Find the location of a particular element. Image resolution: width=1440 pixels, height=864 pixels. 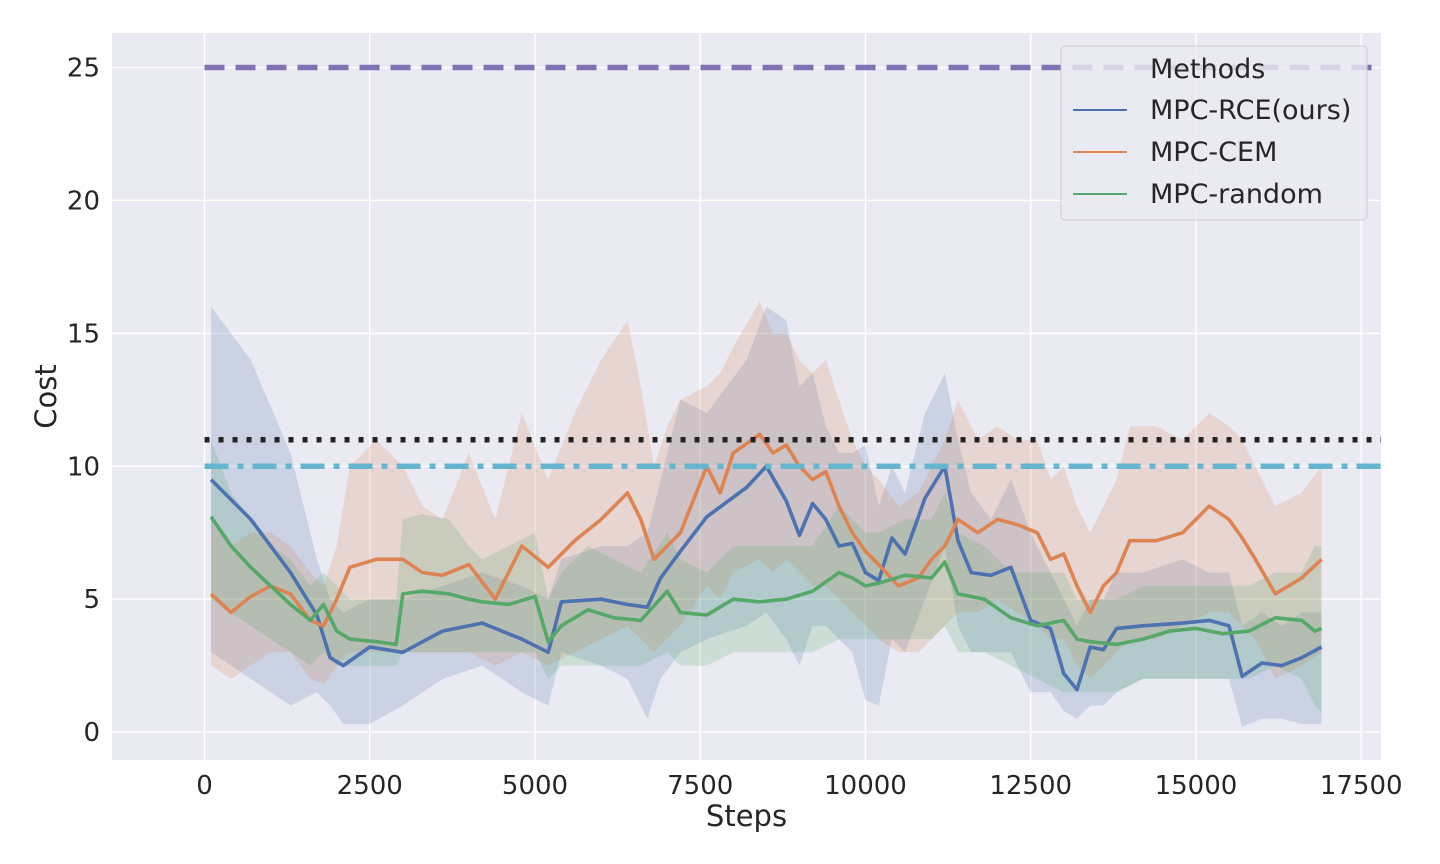

x-tick-label-7: 17500 is located at coordinates (1361, 786).